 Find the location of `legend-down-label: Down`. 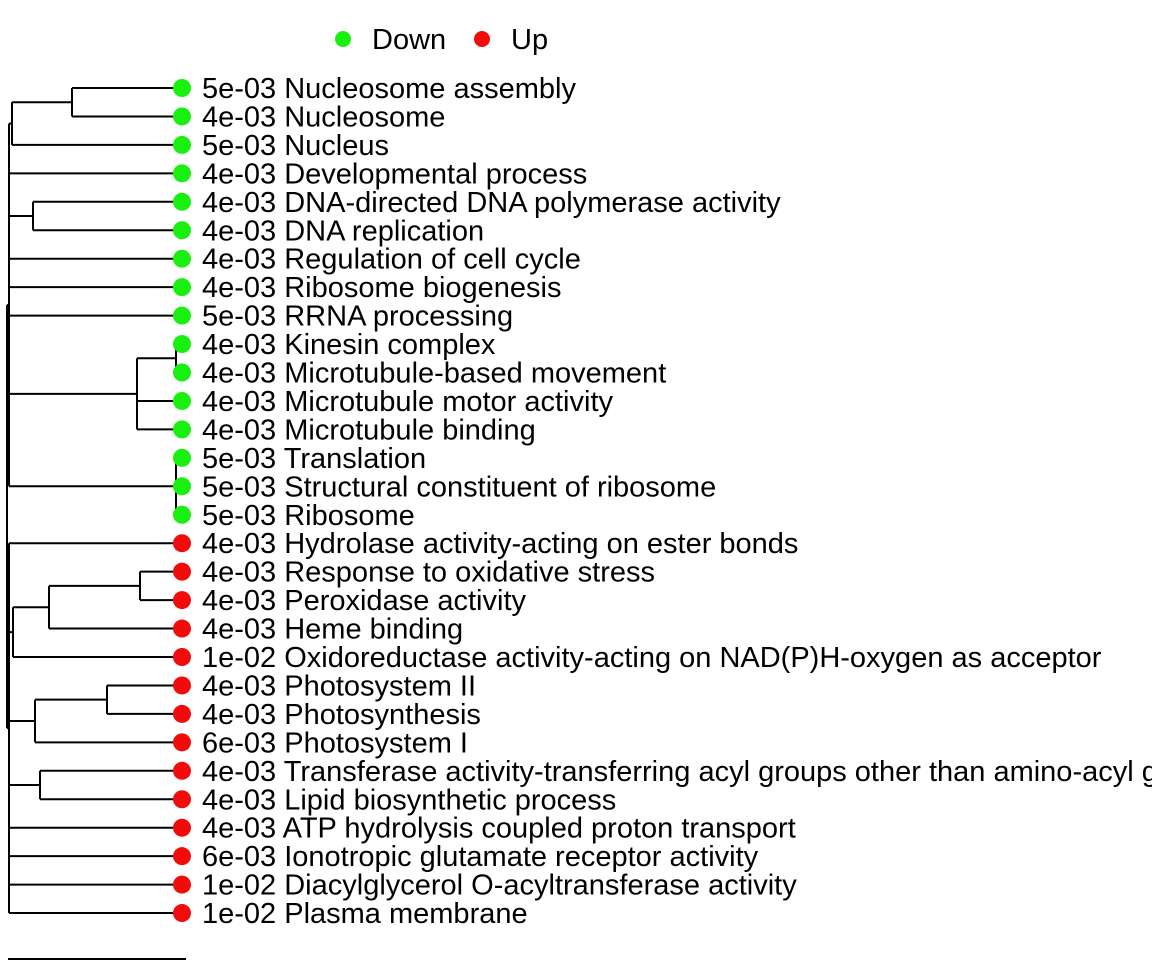

legend-down-label: Down is located at coordinates (409, 40).